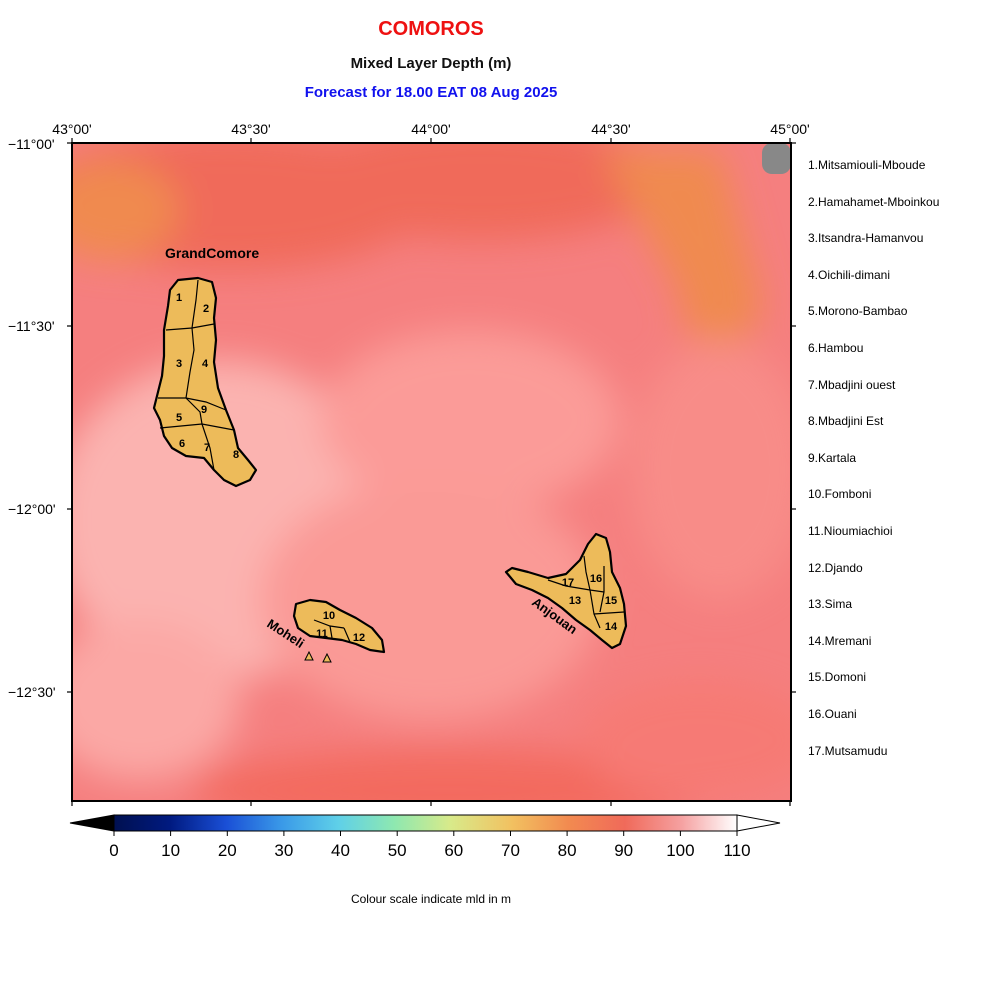 Image resolution: width=1000 pixels, height=1000 pixels. What do you see at coordinates (858, 311) in the screenshot?
I see `legend-item: 5.Morono-Bambao` at bounding box center [858, 311].